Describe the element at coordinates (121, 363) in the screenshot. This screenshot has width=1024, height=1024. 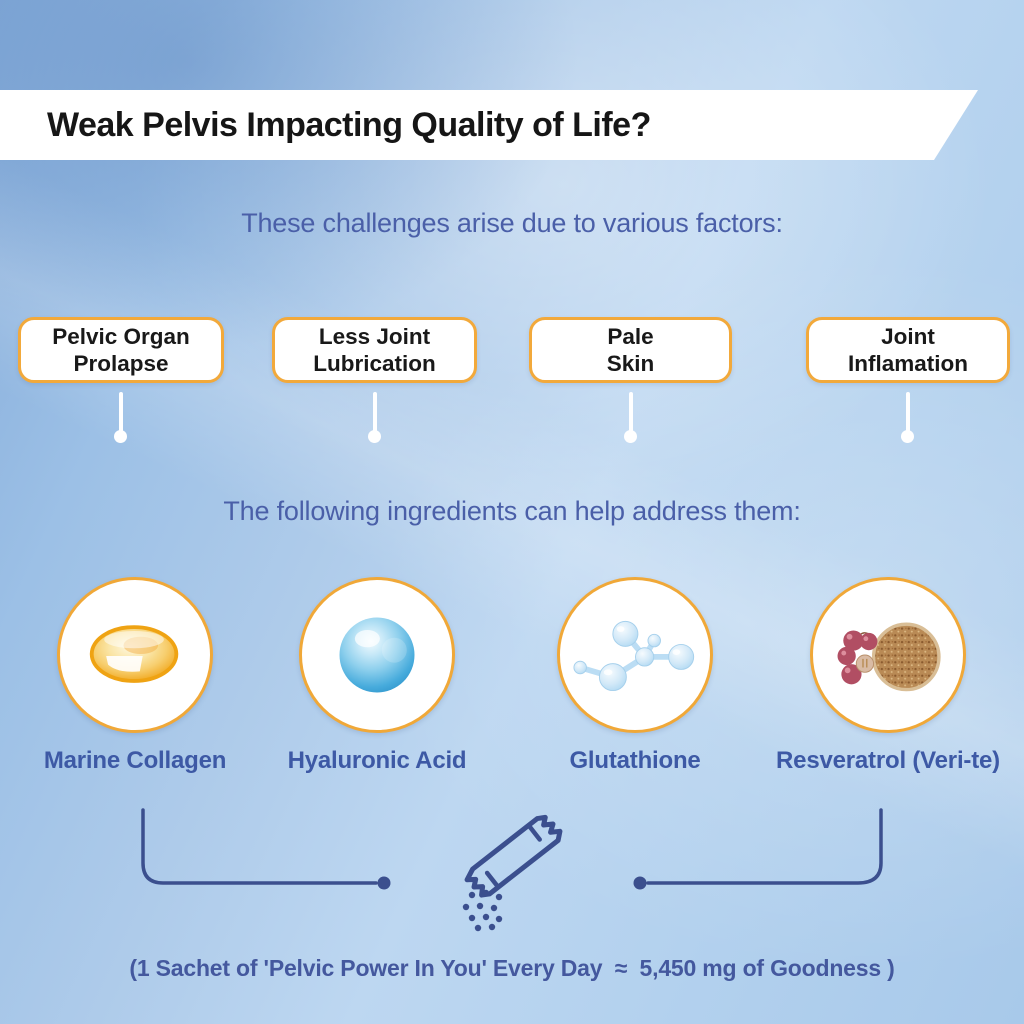
I see `challenge-label-line2: Prolapse` at that location.